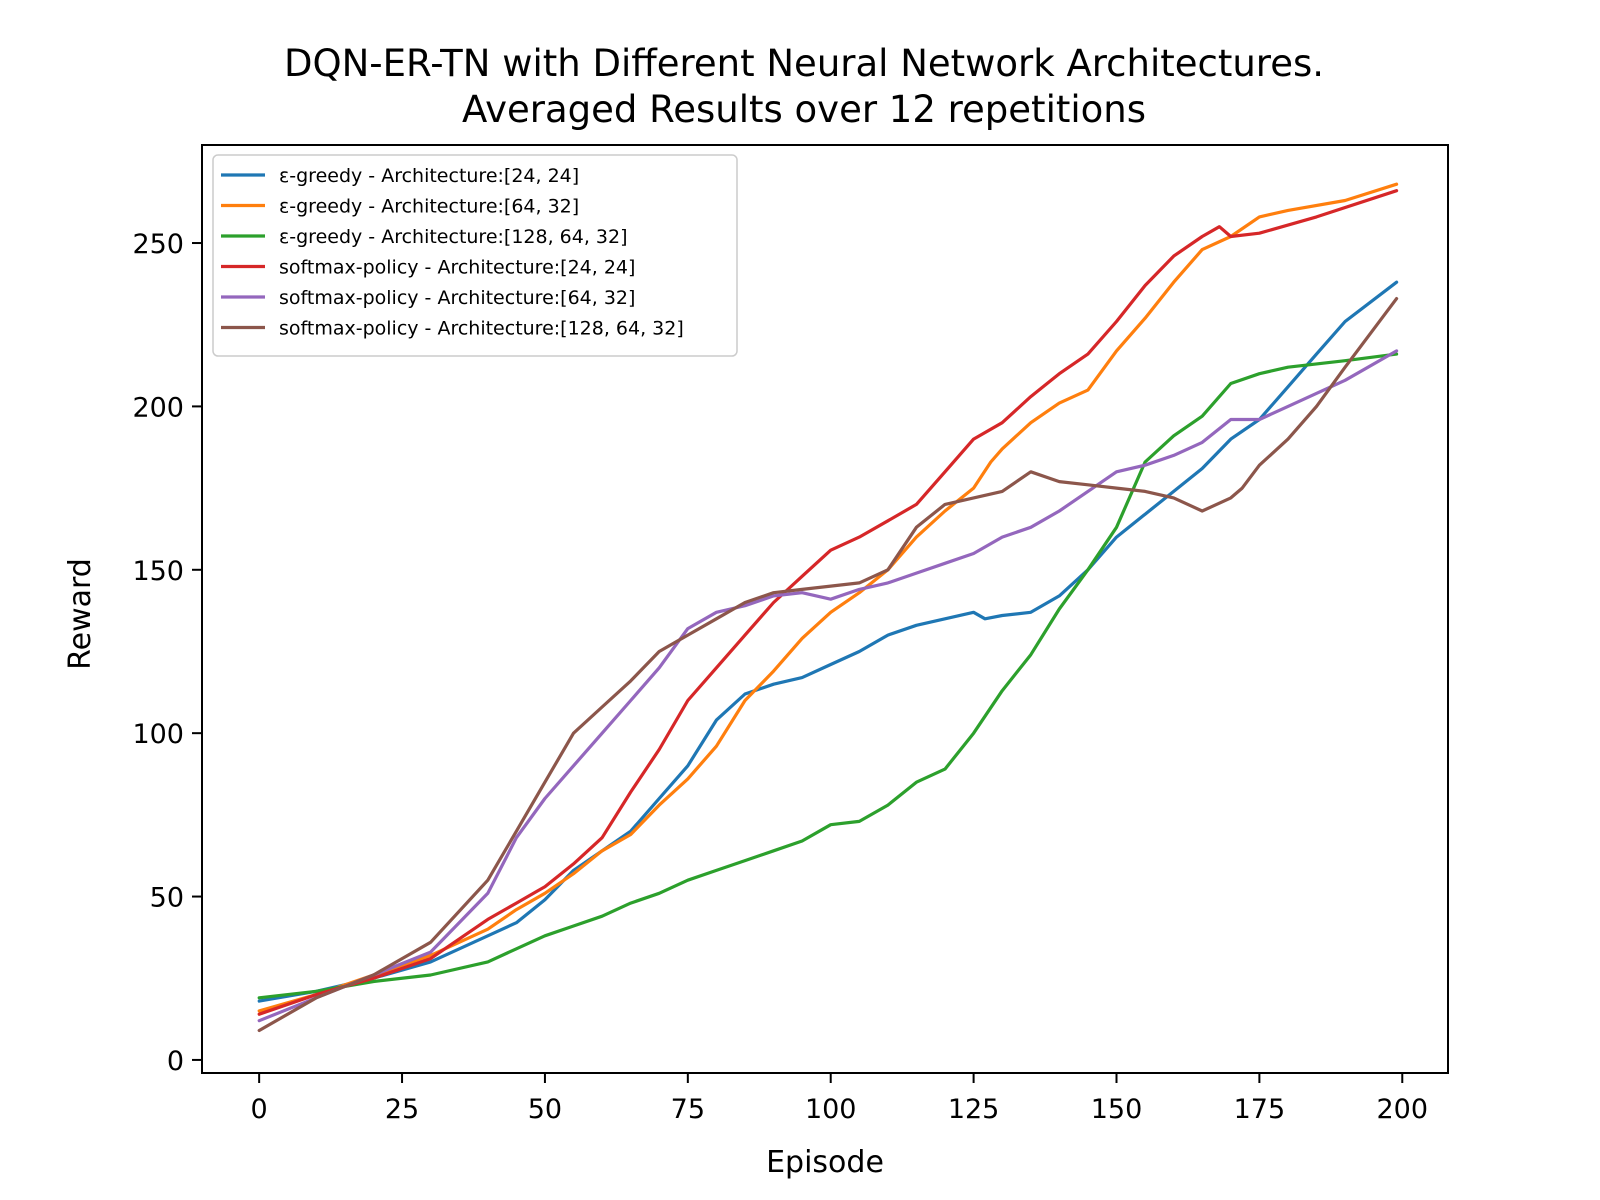 This screenshot has height=1200, width=1600. Describe the element at coordinates (1117, 1109) in the screenshot. I see `x-tick-label: 150` at that location.